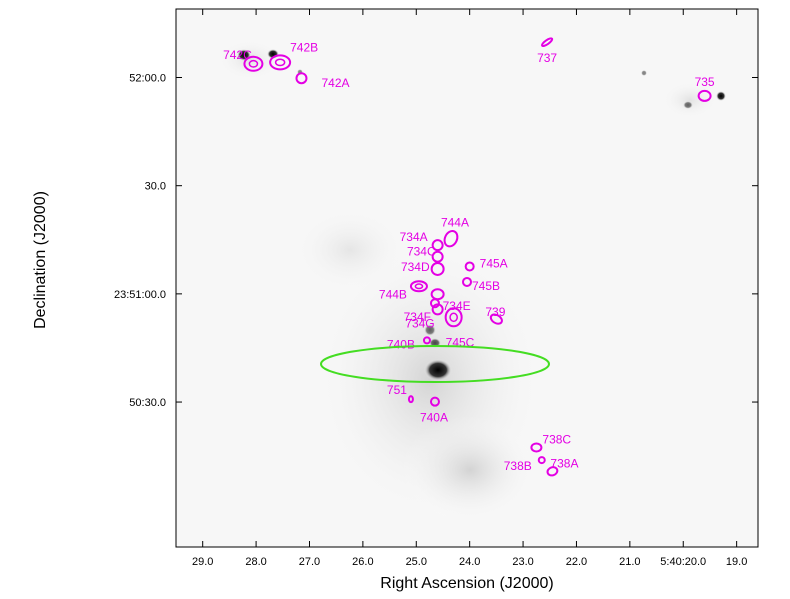 This screenshot has height=599, width=790. Describe the element at coordinates (564, 463) in the screenshot. I see `label-738a: 738A` at that location.